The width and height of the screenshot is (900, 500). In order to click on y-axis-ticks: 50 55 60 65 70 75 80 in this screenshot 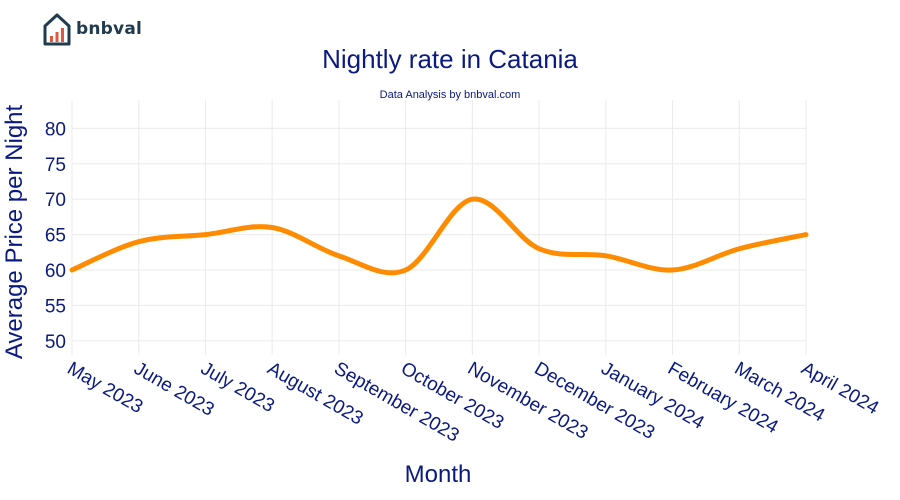, I will do `click(55, 236)`.